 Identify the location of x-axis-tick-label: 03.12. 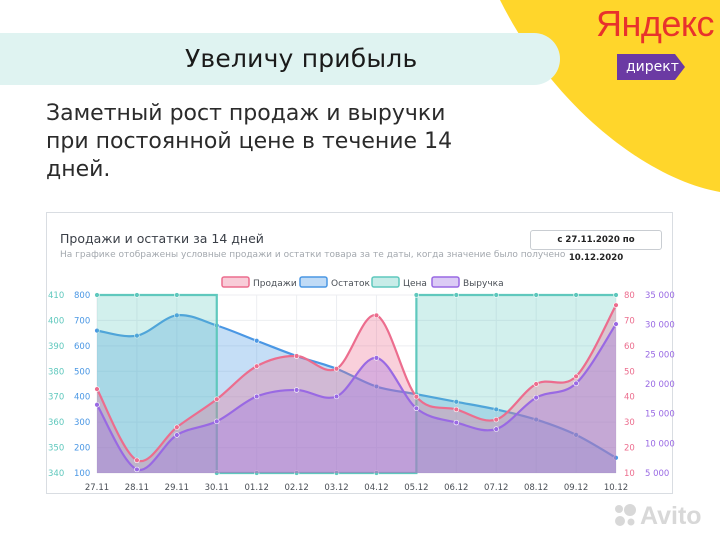
(336, 488).